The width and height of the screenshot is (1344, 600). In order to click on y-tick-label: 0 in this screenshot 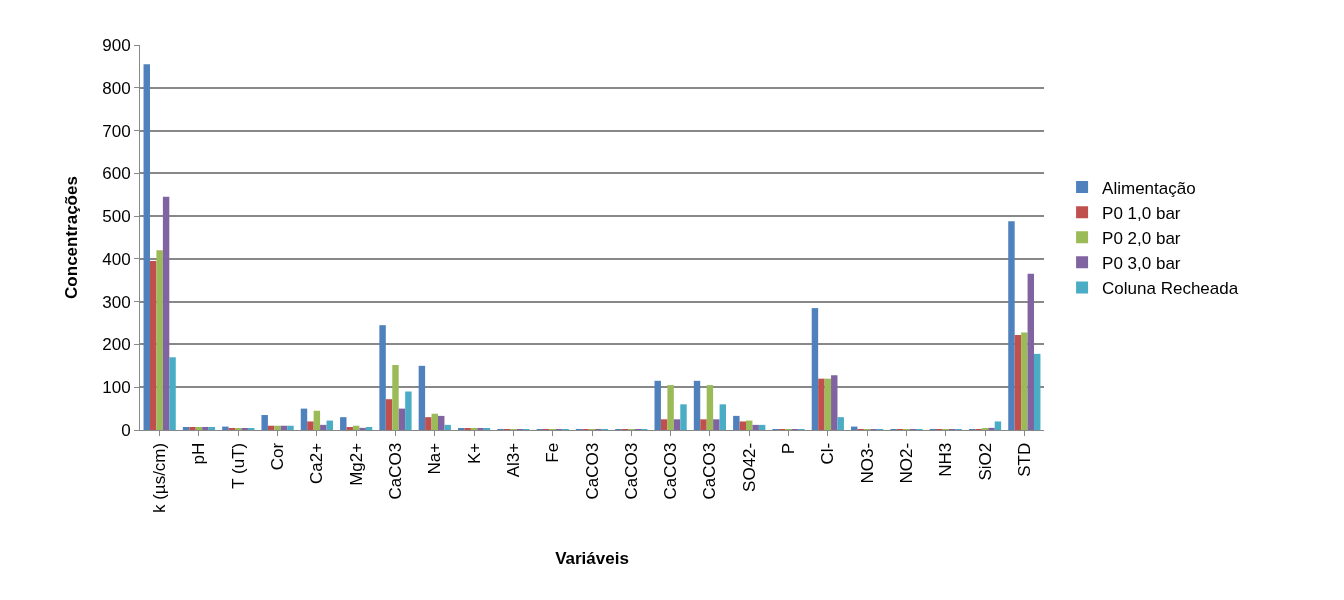, I will do `click(126, 430)`.